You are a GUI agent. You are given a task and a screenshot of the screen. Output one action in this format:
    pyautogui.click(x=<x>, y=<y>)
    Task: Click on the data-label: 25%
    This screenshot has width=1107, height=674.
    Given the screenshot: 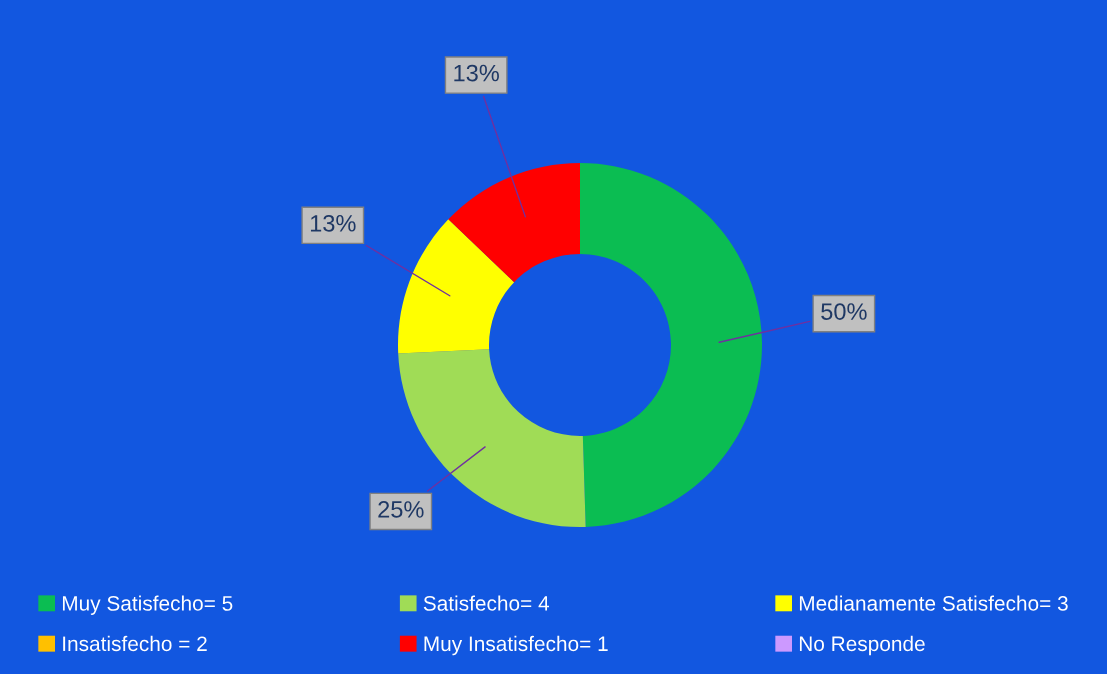 What is the action you would take?
    pyautogui.click(x=401, y=509)
    